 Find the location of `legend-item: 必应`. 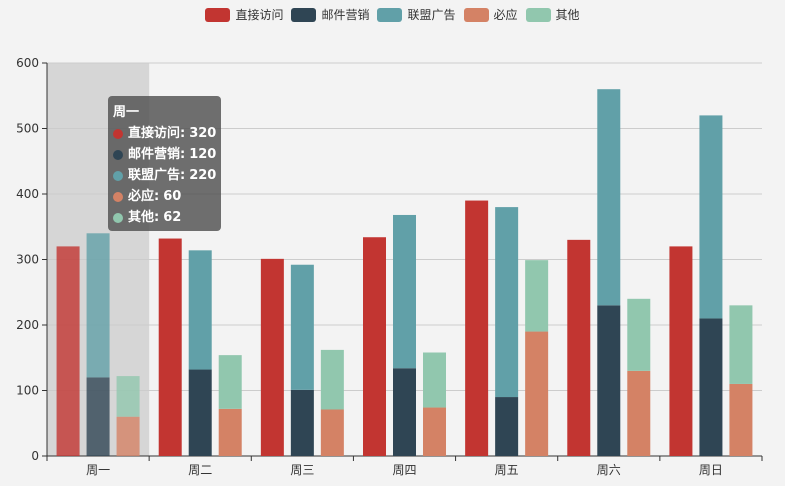

legend-item: 必应 is located at coordinates (490, 14).